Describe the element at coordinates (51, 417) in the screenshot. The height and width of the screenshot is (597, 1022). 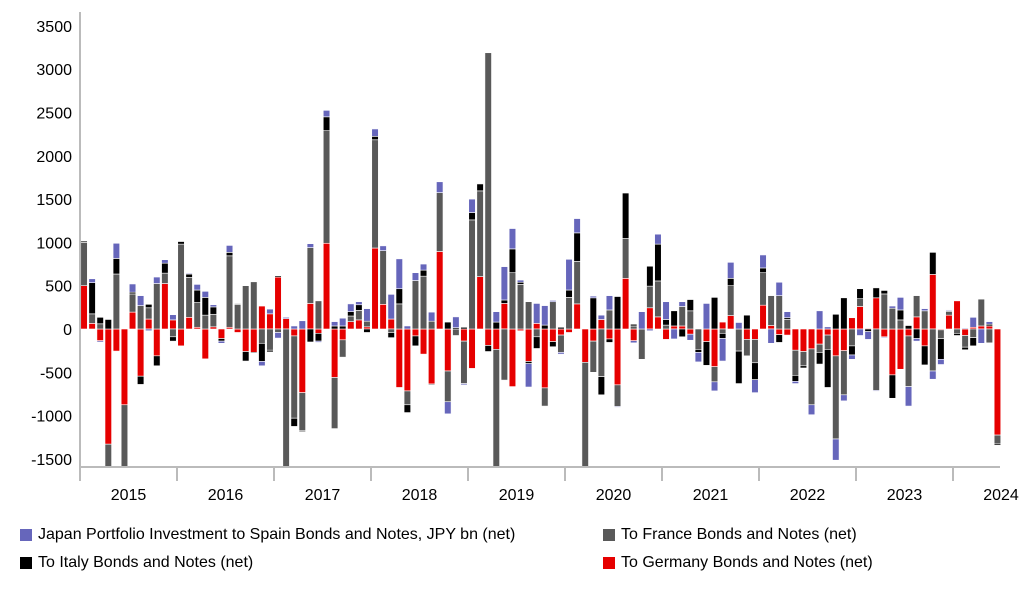
I see `y-tick-label: -1000` at that location.